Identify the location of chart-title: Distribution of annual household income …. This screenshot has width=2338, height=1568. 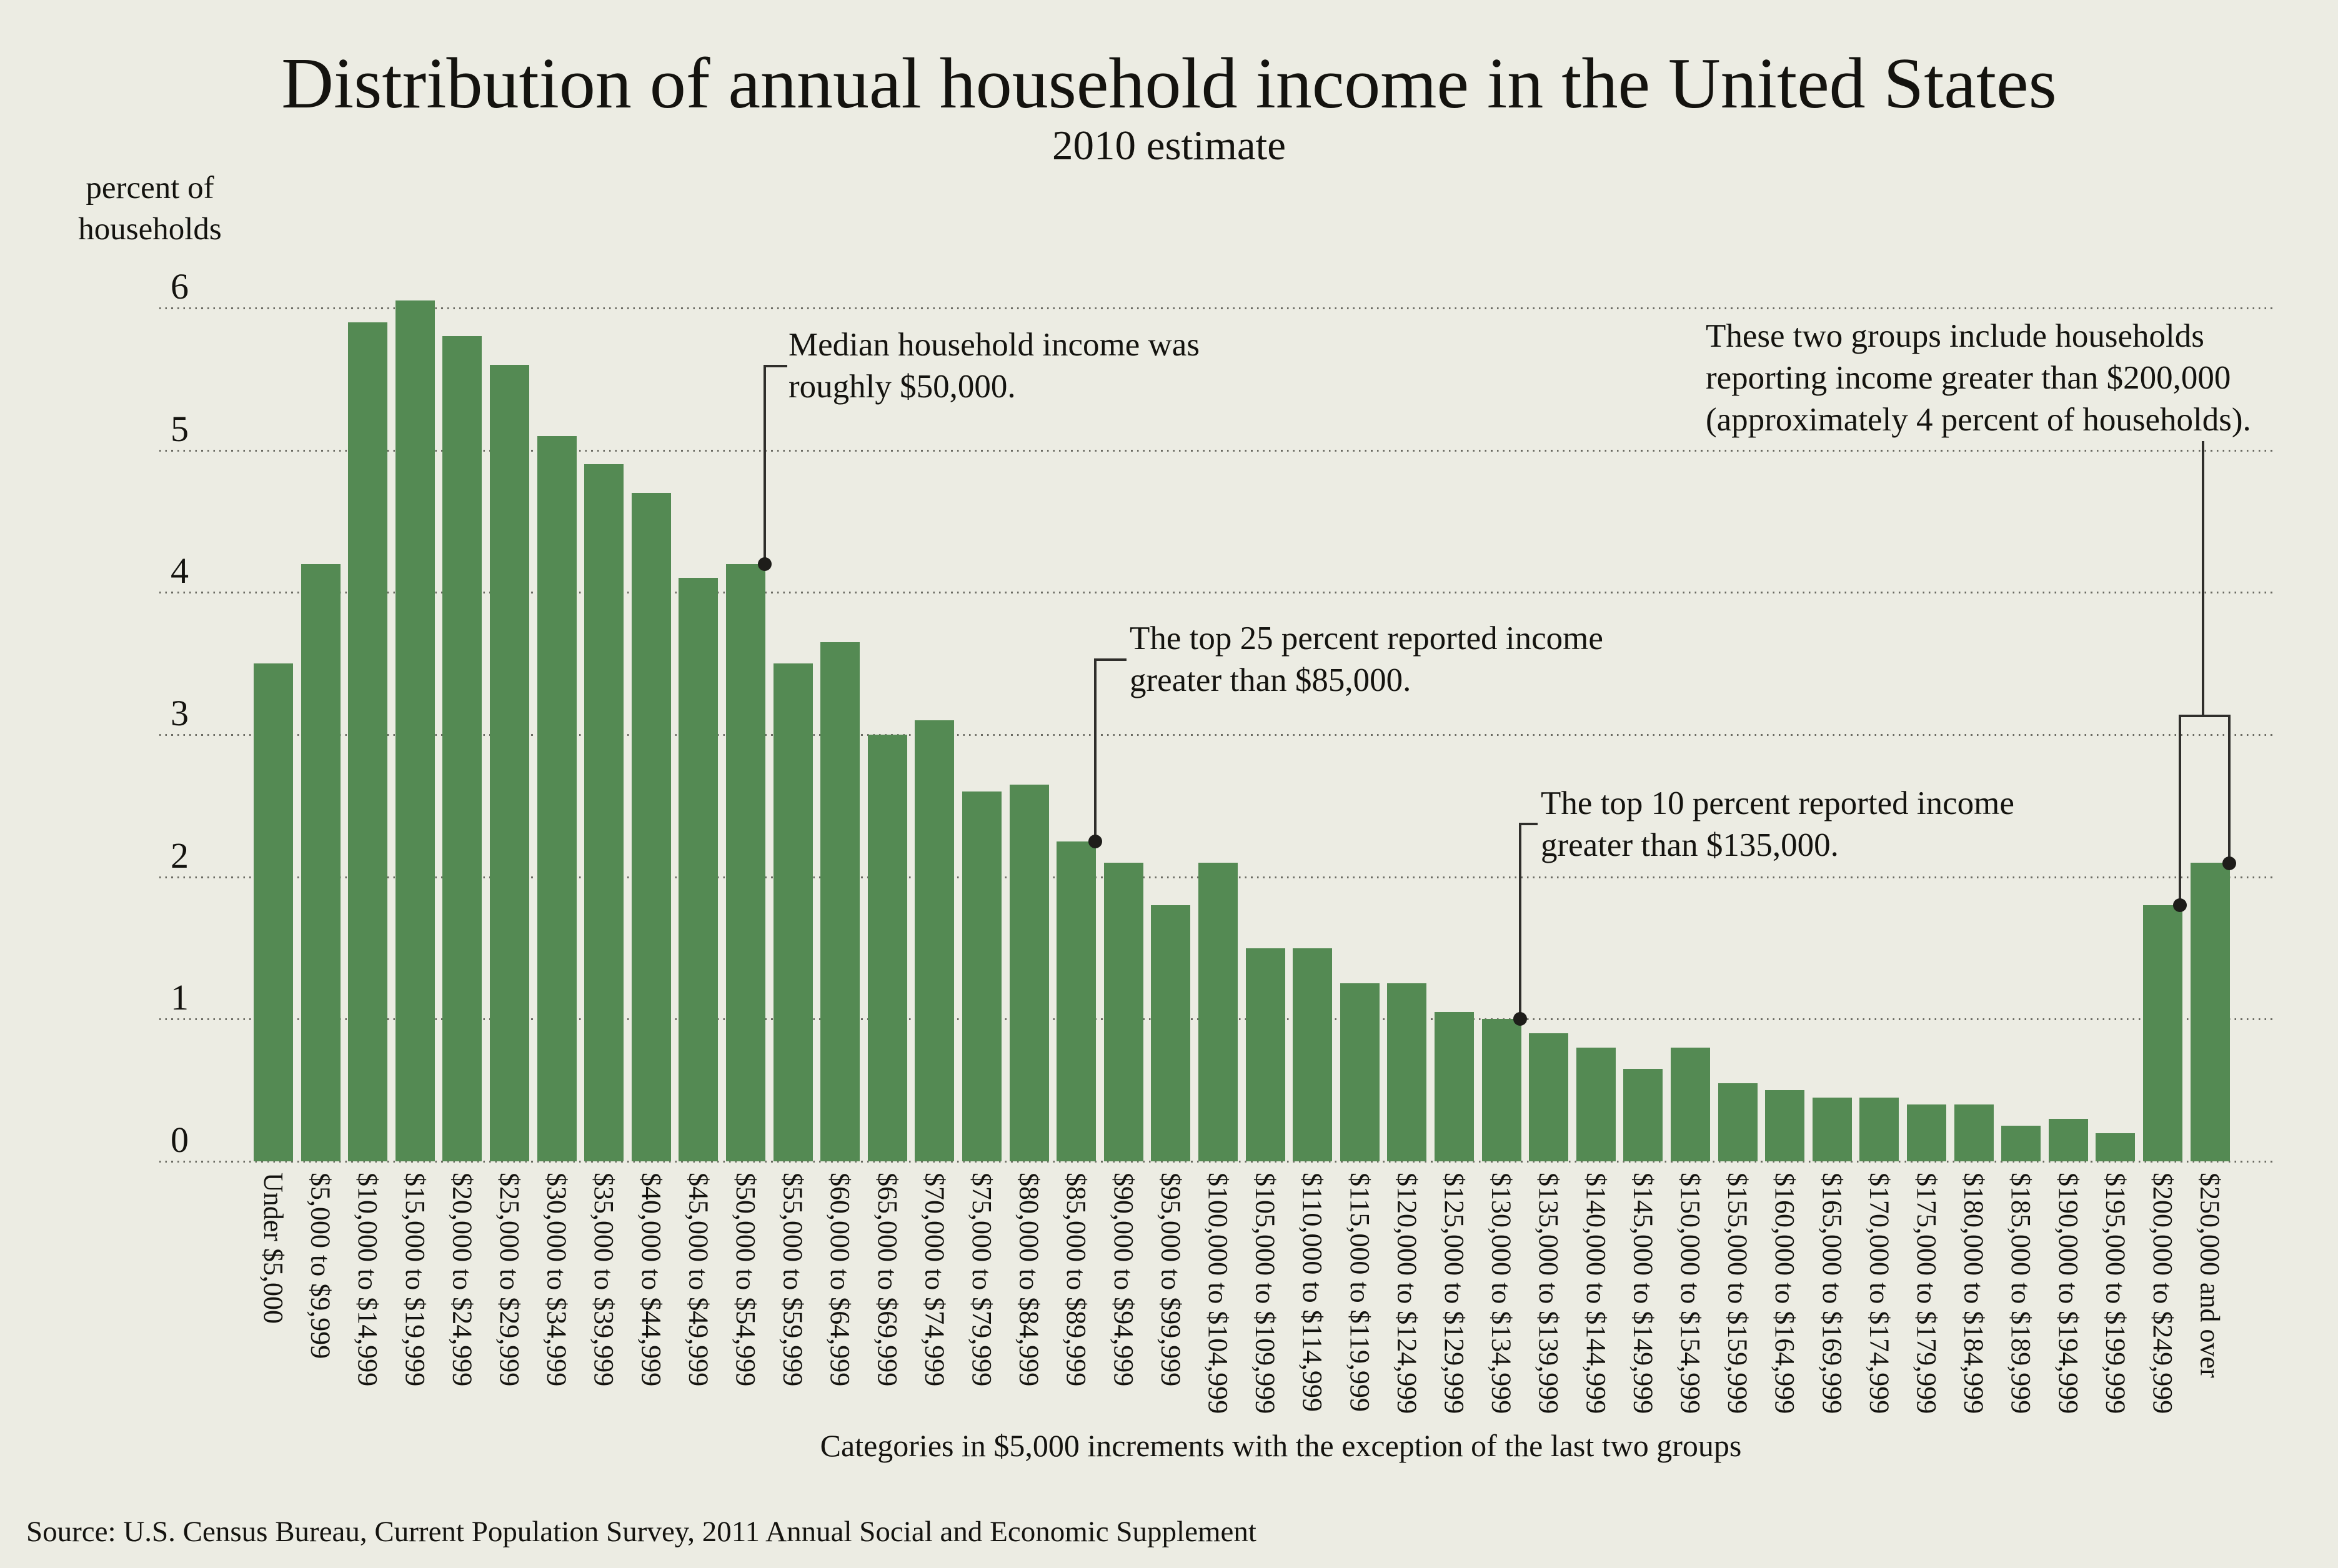
(1169, 84).